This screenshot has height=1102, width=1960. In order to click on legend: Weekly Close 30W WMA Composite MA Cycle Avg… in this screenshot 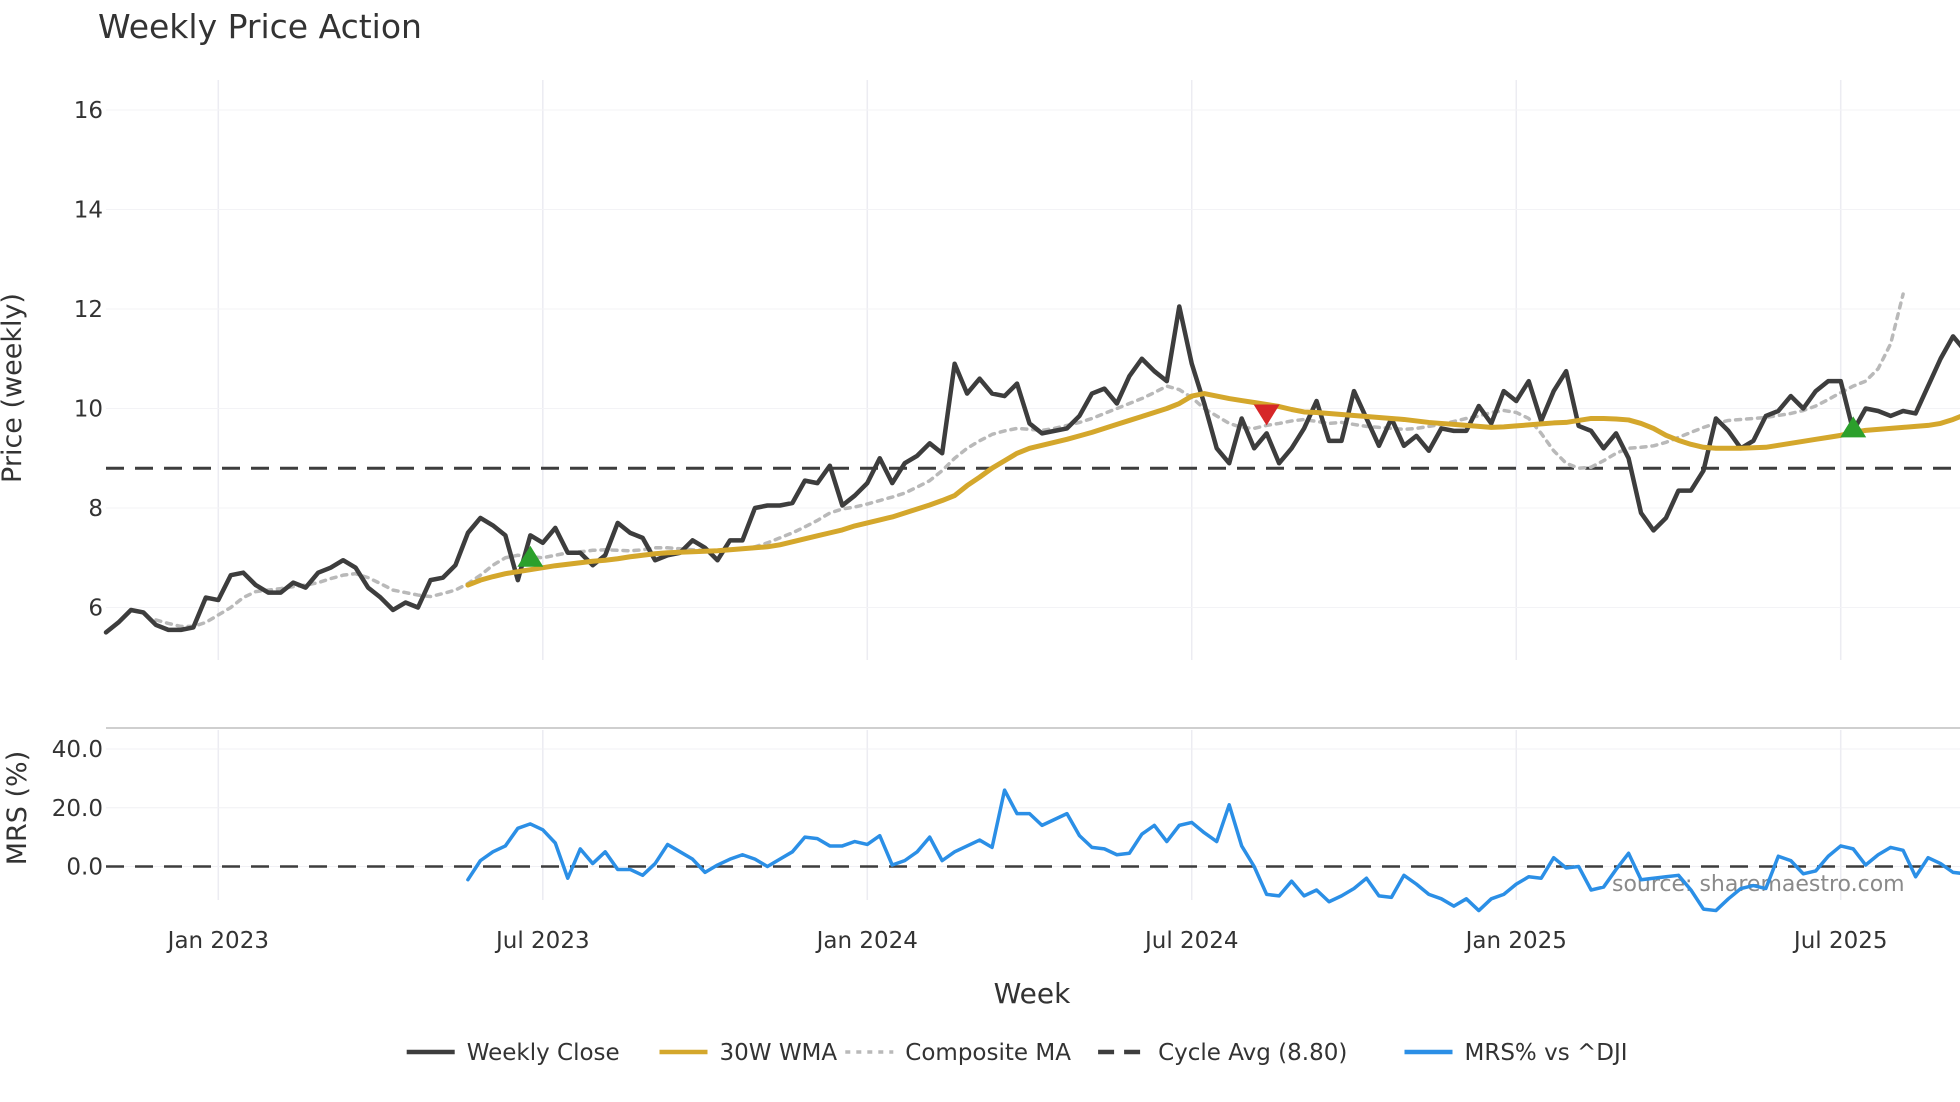, I will do `click(1017, 1053)`.